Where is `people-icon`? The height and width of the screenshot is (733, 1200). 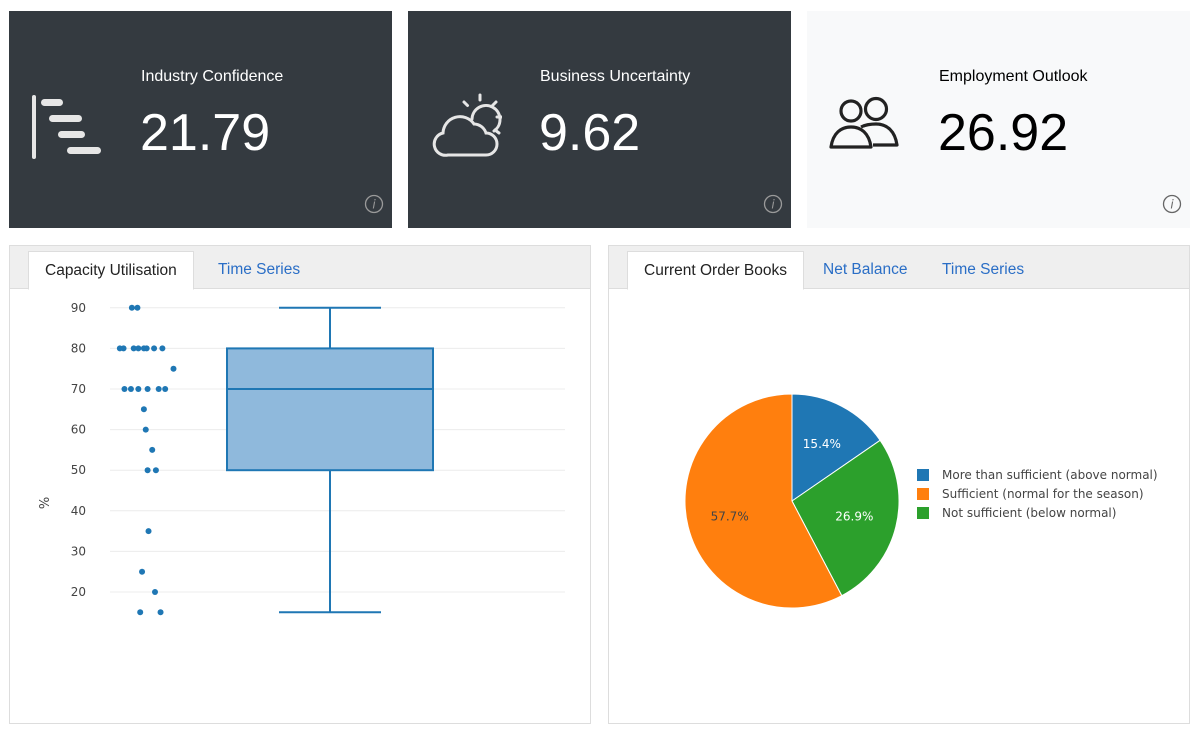
people-icon is located at coordinates (864, 122).